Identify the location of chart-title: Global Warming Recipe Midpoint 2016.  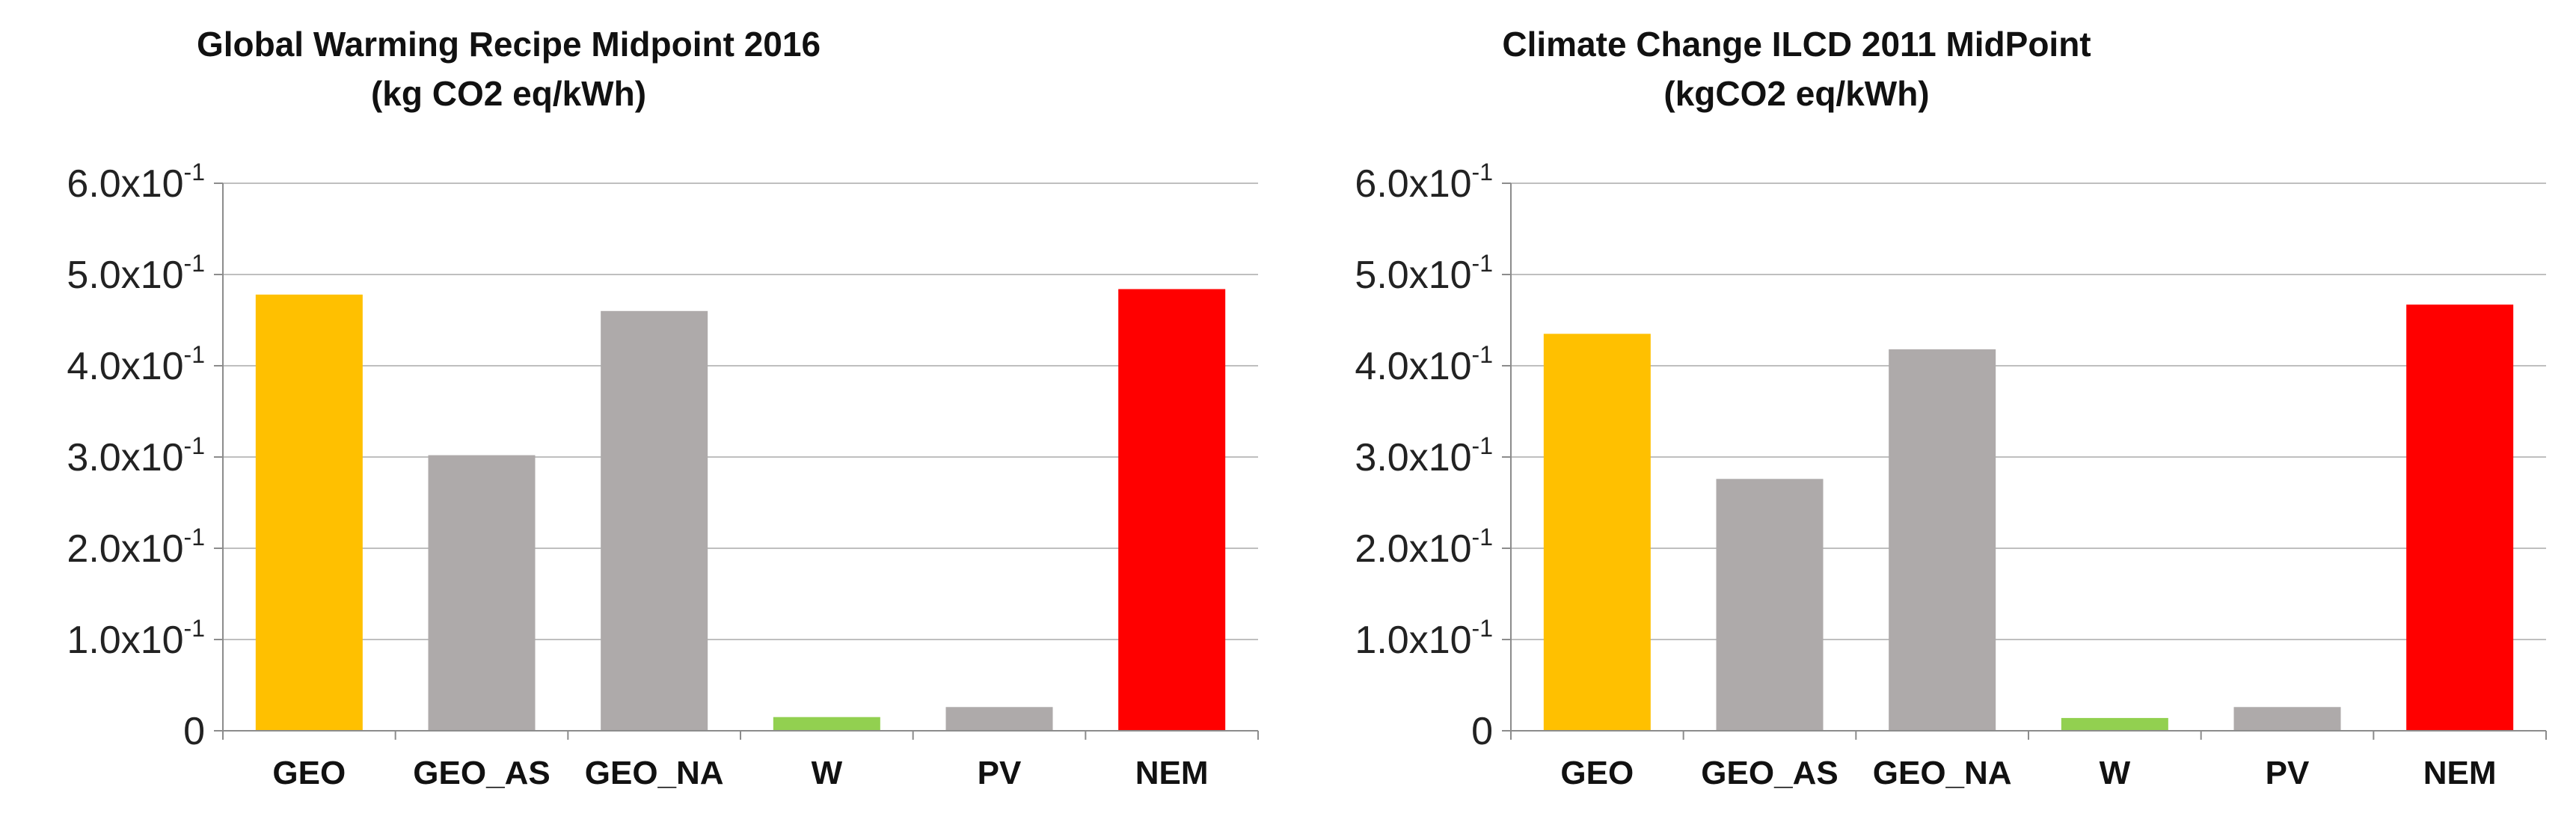
(508, 44).